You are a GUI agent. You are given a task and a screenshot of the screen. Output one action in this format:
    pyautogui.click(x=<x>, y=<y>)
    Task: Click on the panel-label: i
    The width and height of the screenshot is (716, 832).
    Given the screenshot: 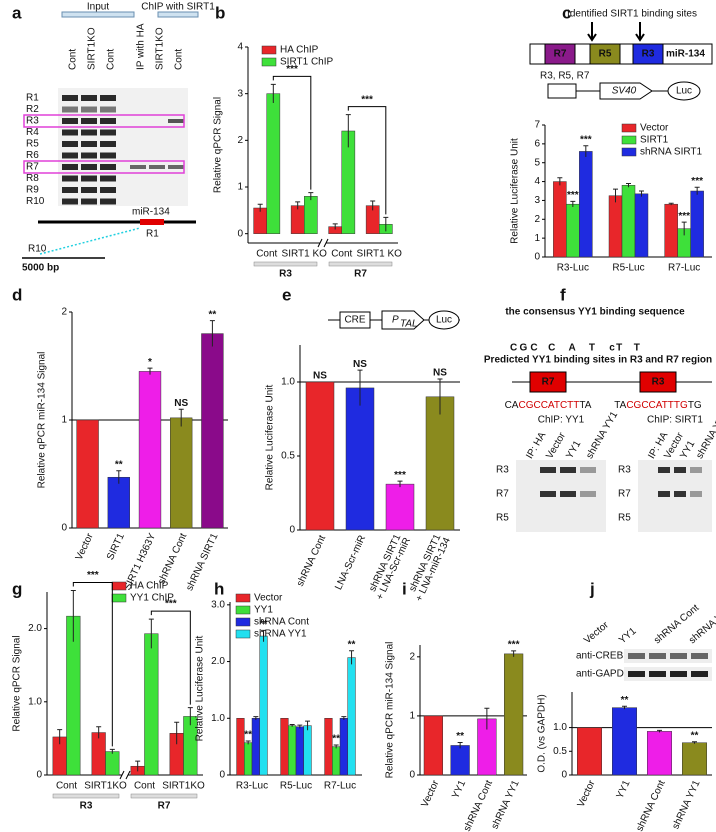 What is the action you would take?
    pyautogui.click(x=404, y=588)
    